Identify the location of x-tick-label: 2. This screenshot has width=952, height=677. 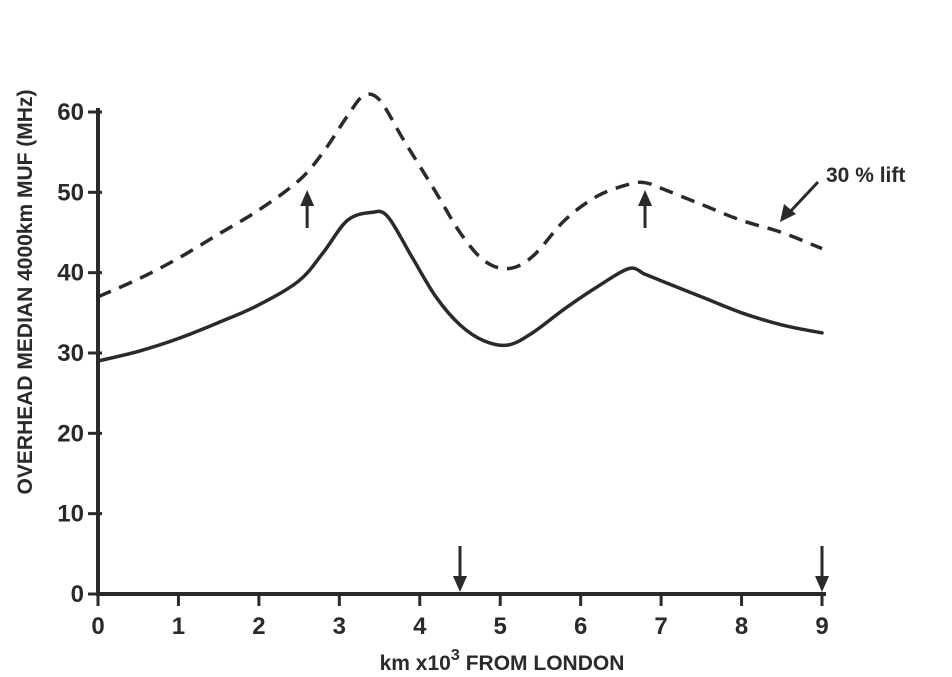
(258, 626).